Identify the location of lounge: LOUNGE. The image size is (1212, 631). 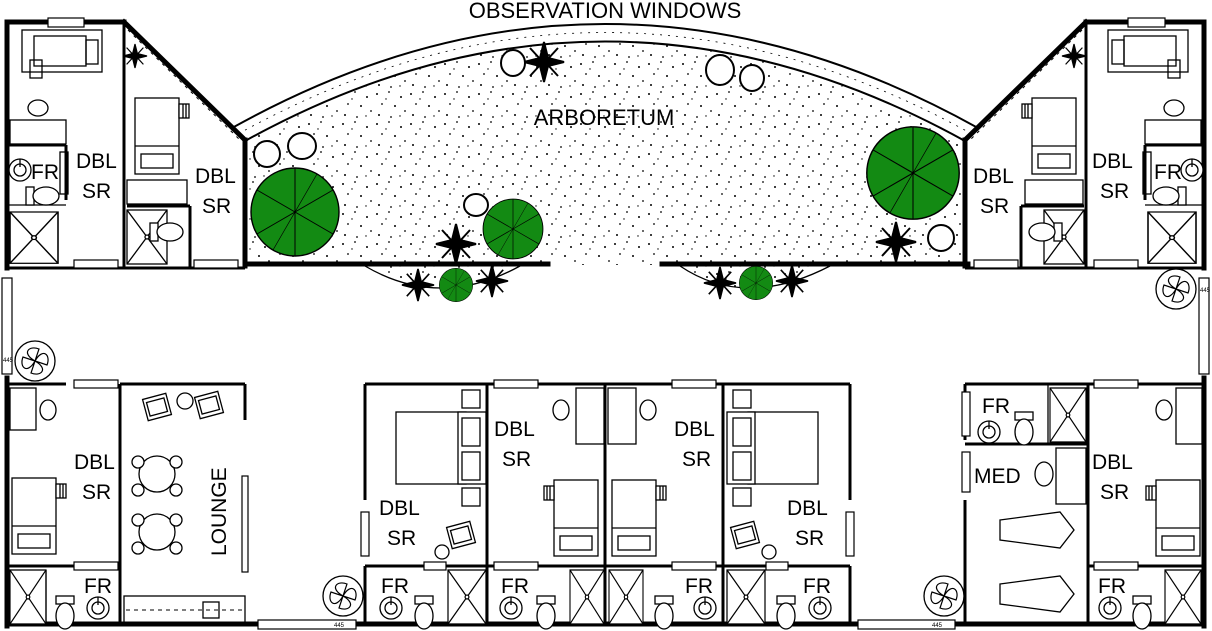
(186, 504).